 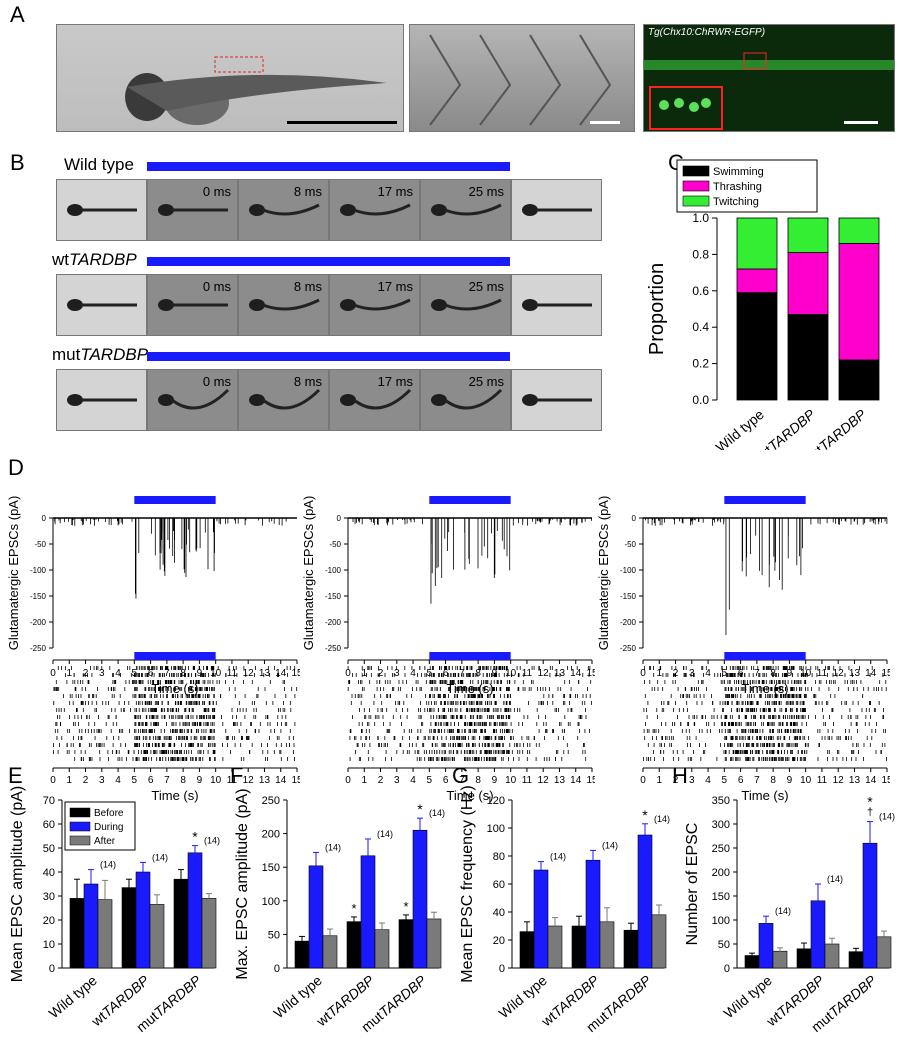 What do you see at coordinates (38, 648) in the screenshot?
I see `y-tick-label: -250` at bounding box center [38, 648].